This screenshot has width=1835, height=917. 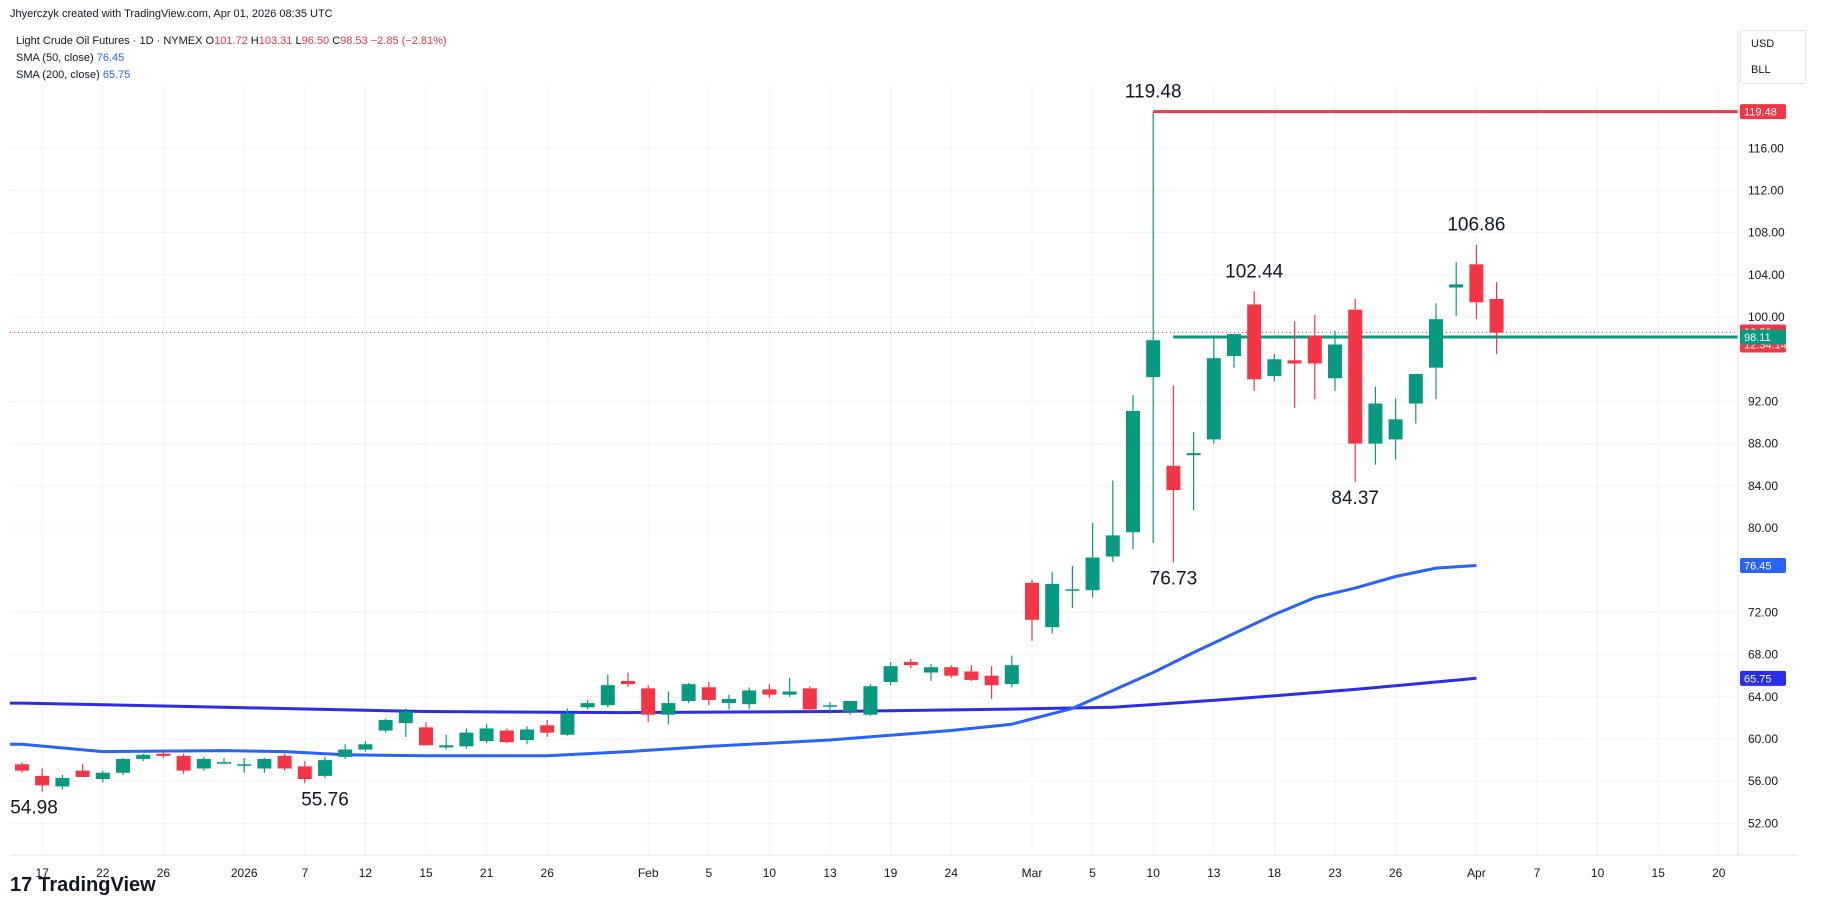 I want to click on x-tick-label: 13, so click(x=830, y=873).